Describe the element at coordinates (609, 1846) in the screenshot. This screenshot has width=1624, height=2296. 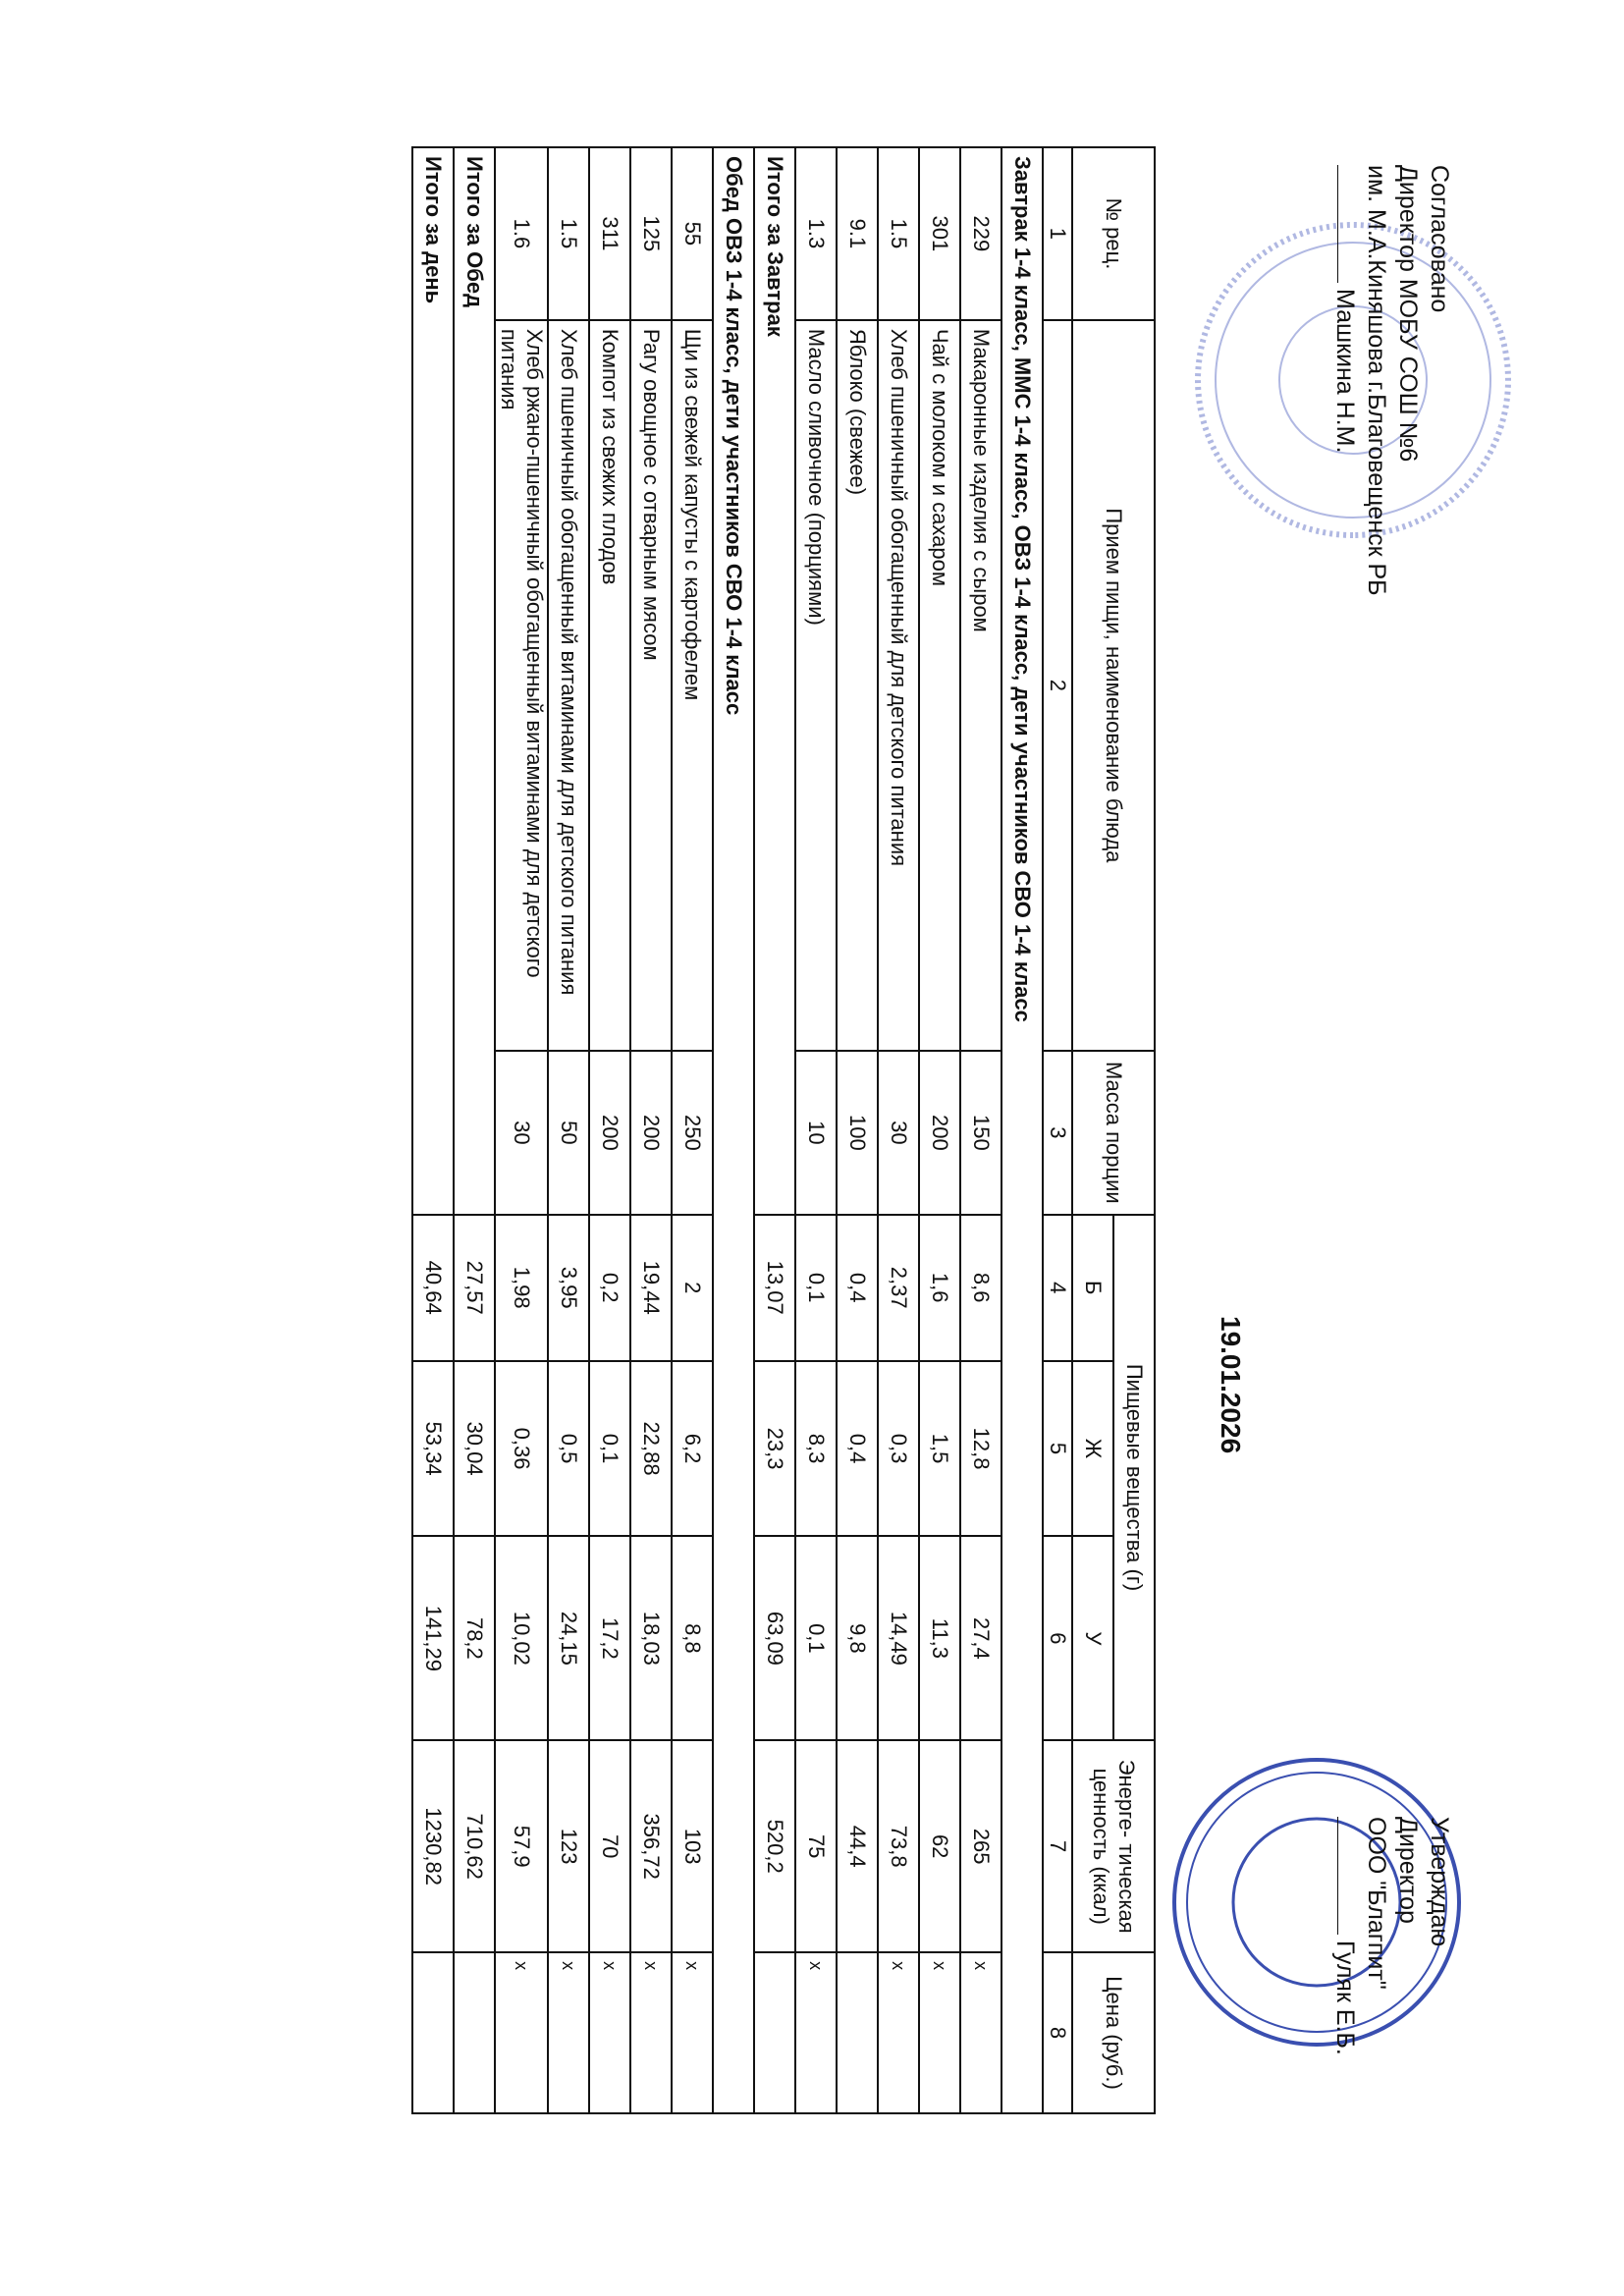
I see `energy-value: 70` at that location.